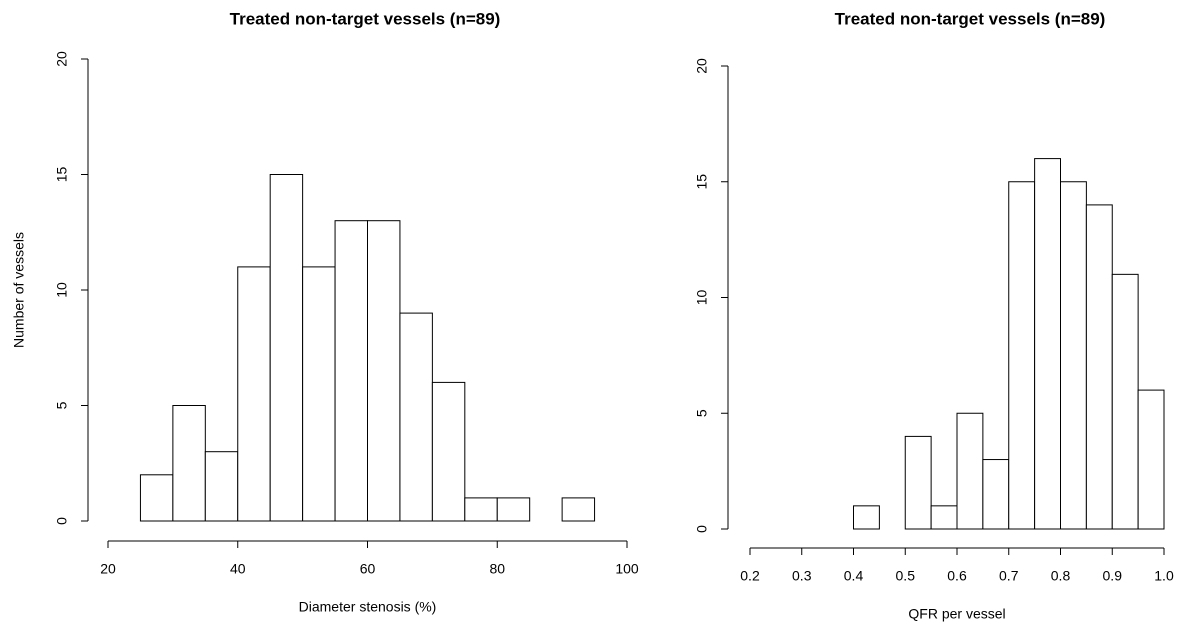  I want to click on x-tick-label: 0.4, so click(854, 576).